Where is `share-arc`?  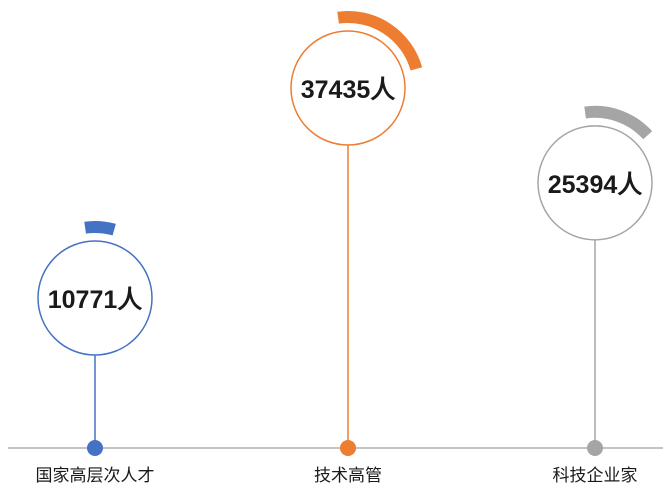 share-arc is located at coordinates (99, 228).